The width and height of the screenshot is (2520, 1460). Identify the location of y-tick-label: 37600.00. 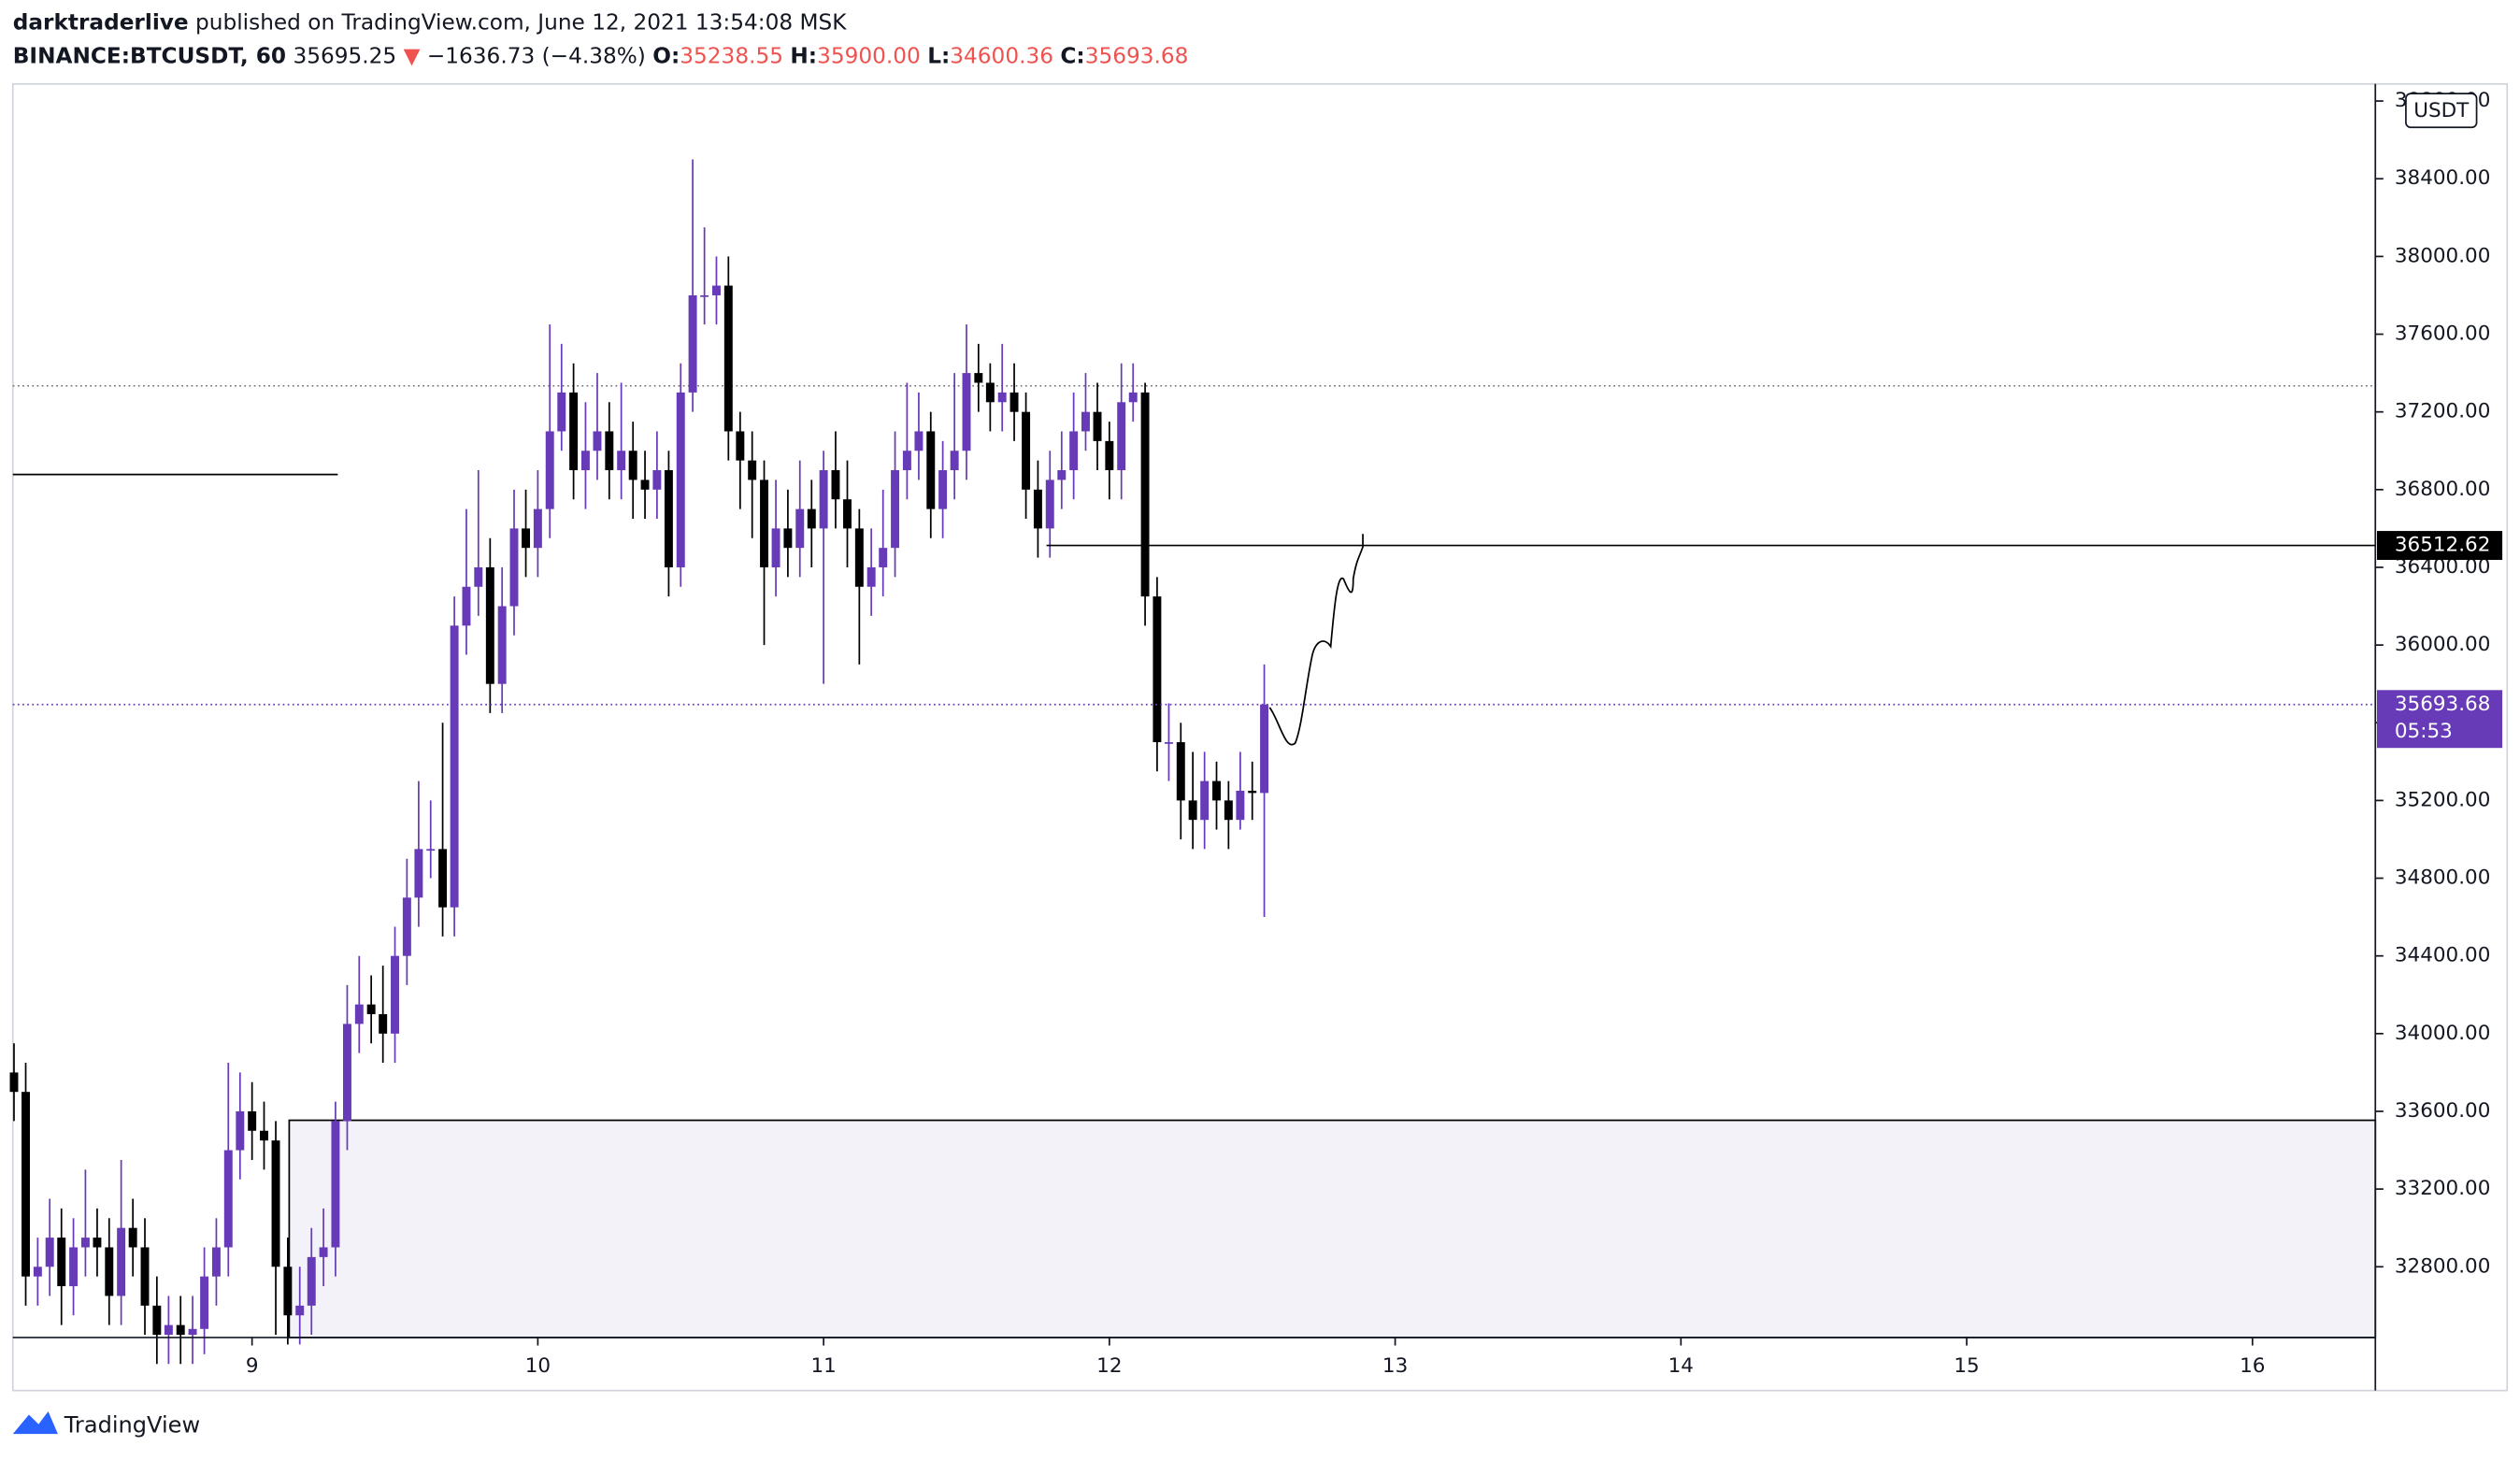
(2443, 334).